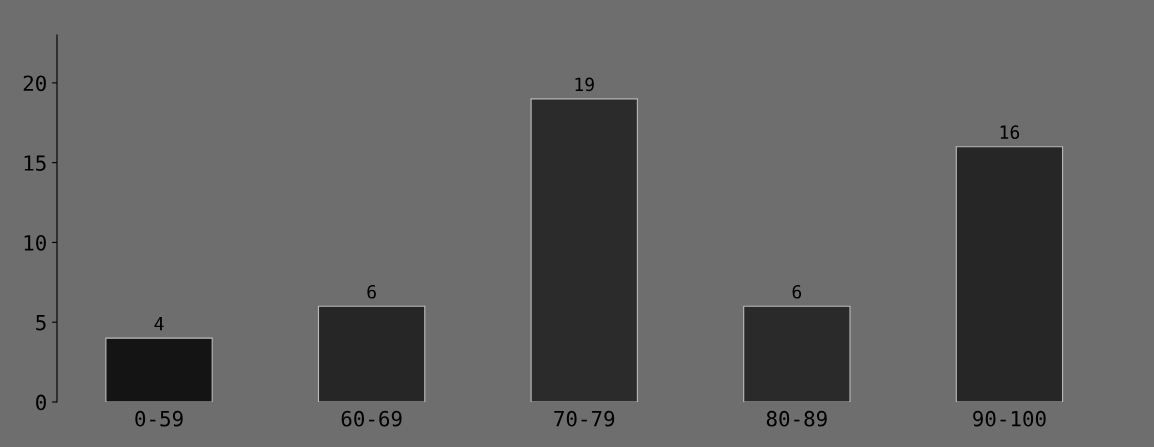 This screenshot has width=1154, height=447. Describe the element at coordinates (35, 242) in the screenshot. I see `y-tick-label: 10` at that location.